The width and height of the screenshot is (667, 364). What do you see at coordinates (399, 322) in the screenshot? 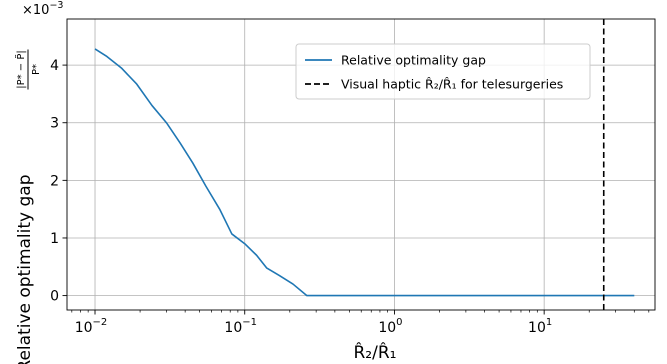
I see `x-tick-exponent: 0` at bounding box center [399, 322].